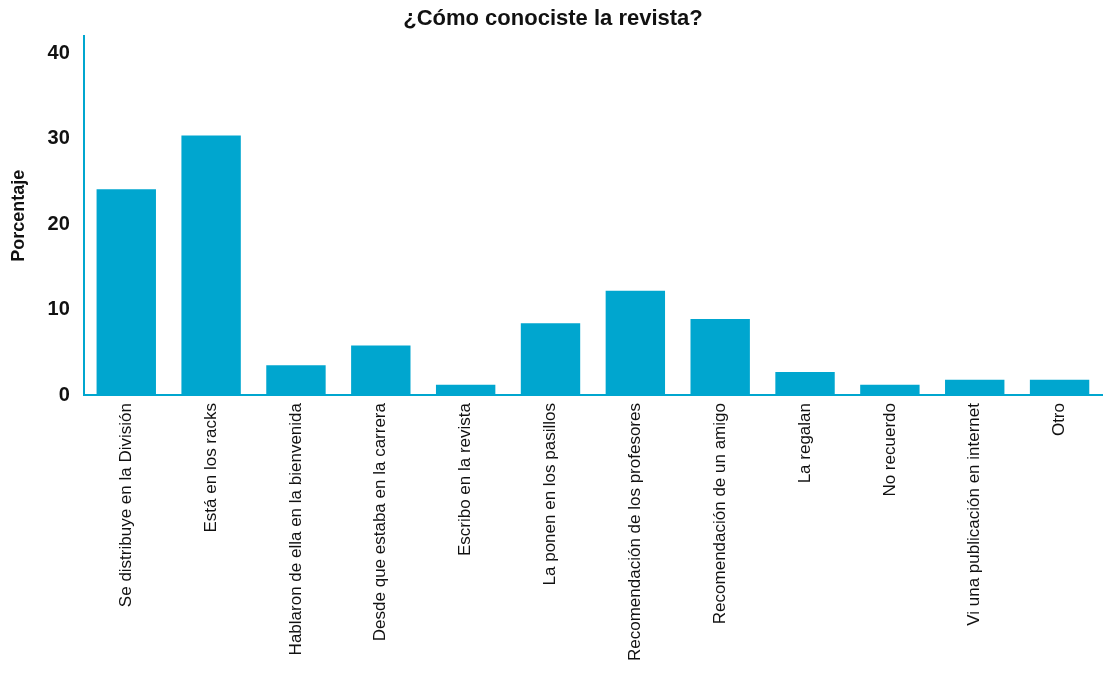 This screenshot has width=1108, height=673. What do you see at coordinates (125, 505) in the screenshot?
I see `x-tick-label: Se distribuye en la División` at bounding box center [125, 505].